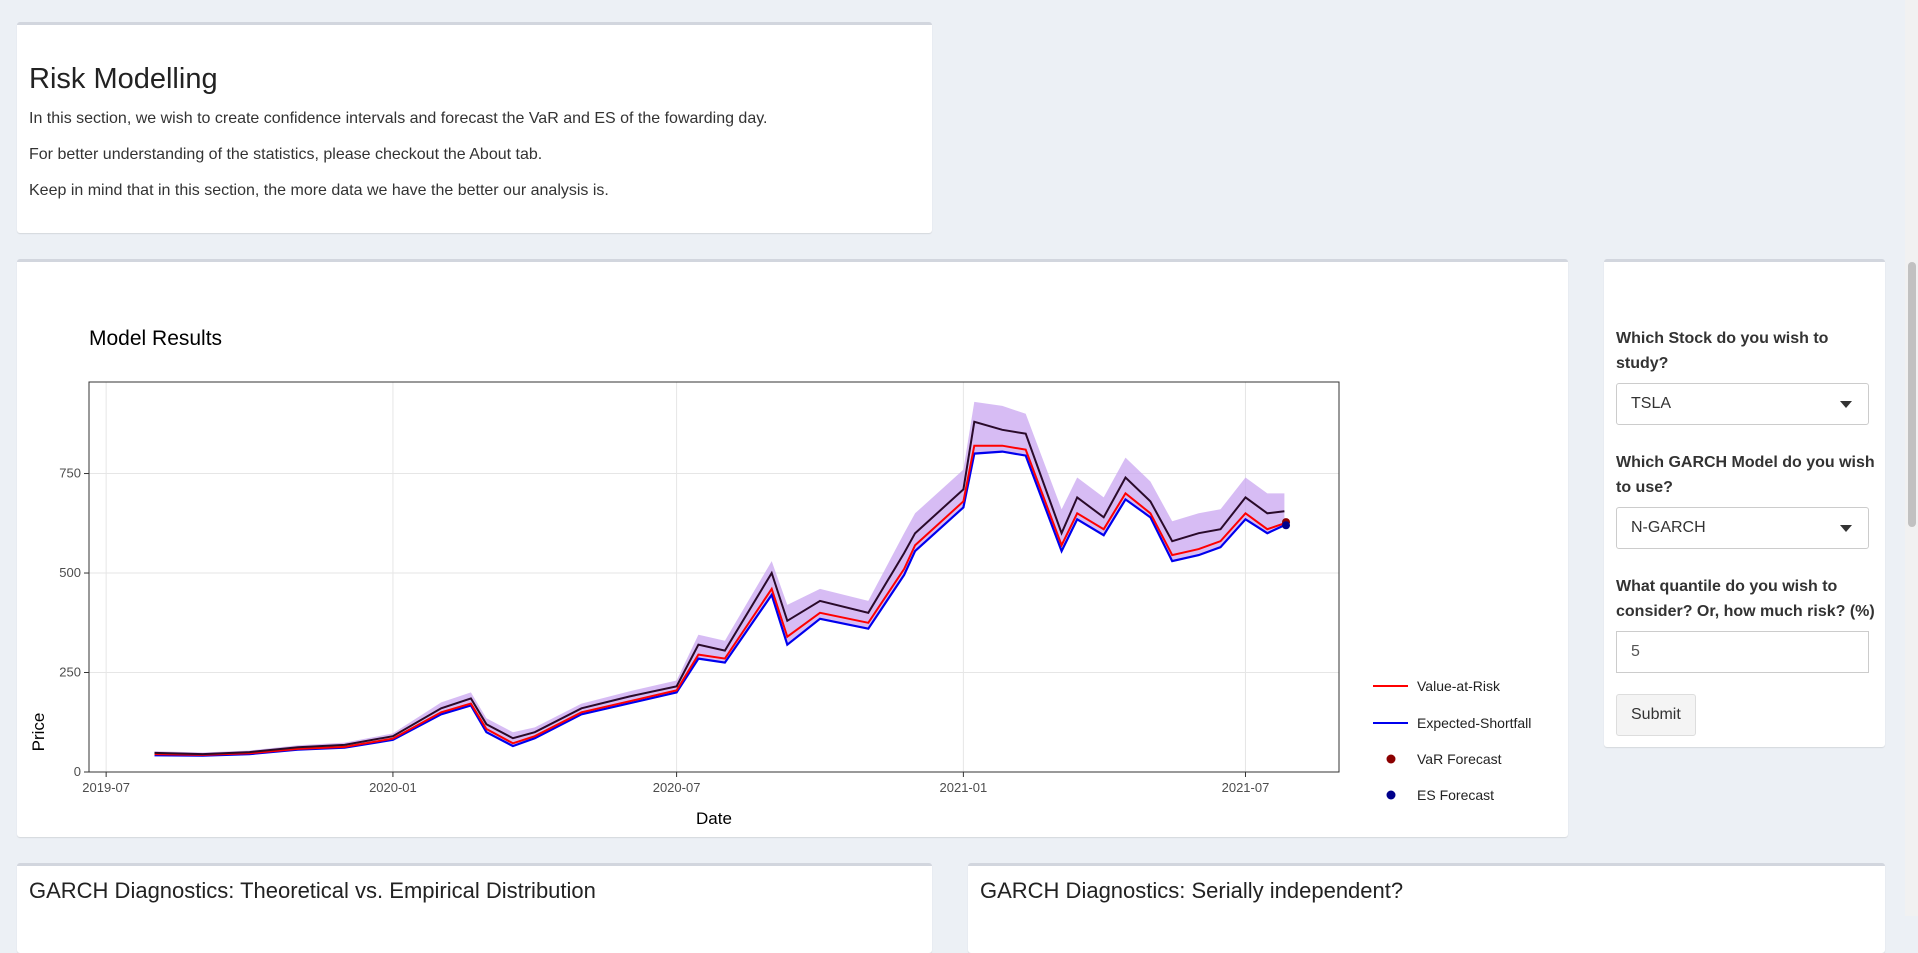 The height and width of the screenshot is (953, 1918). Describe the element at coordinates (70, 473) in the screenshot. I see `y-tick-label: 750` at that location.